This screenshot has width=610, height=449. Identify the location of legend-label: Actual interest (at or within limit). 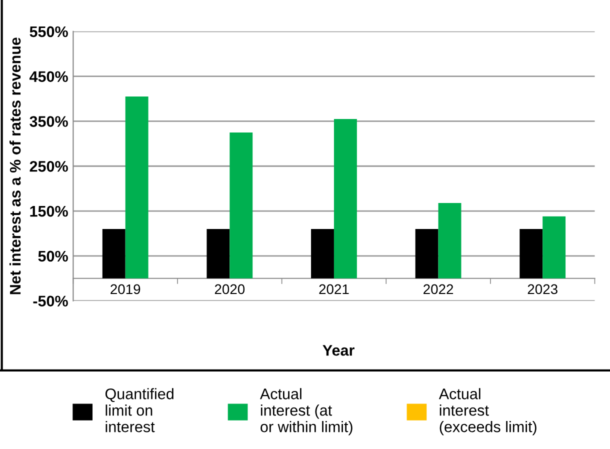
(306, 412).